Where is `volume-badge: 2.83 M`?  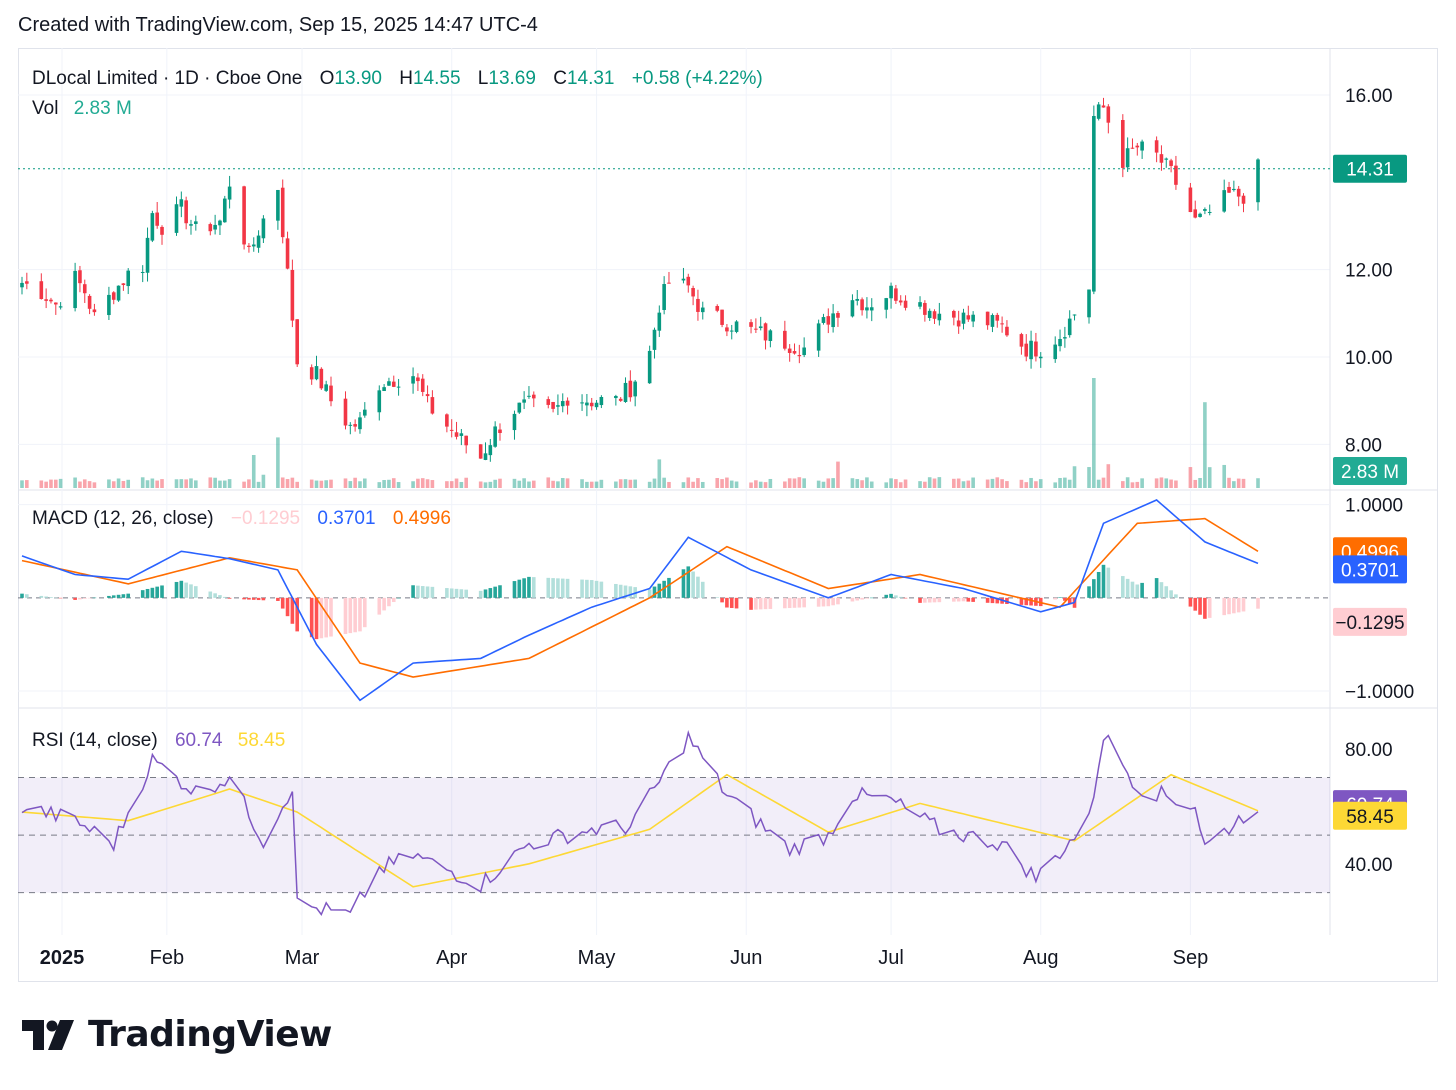
volume-badge: 2.83 M is located at coordinates (1370, 472).